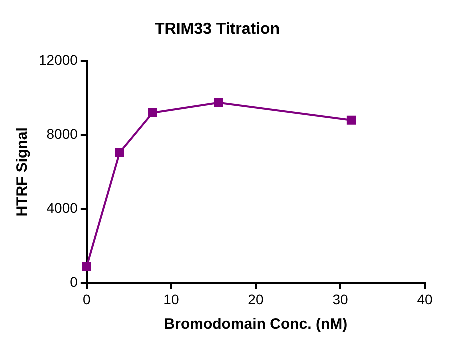  What do you see at coordinates (62, 134) in the screenshot?
I see `y-tick-label: 8000` at bounding box center [62, 134].